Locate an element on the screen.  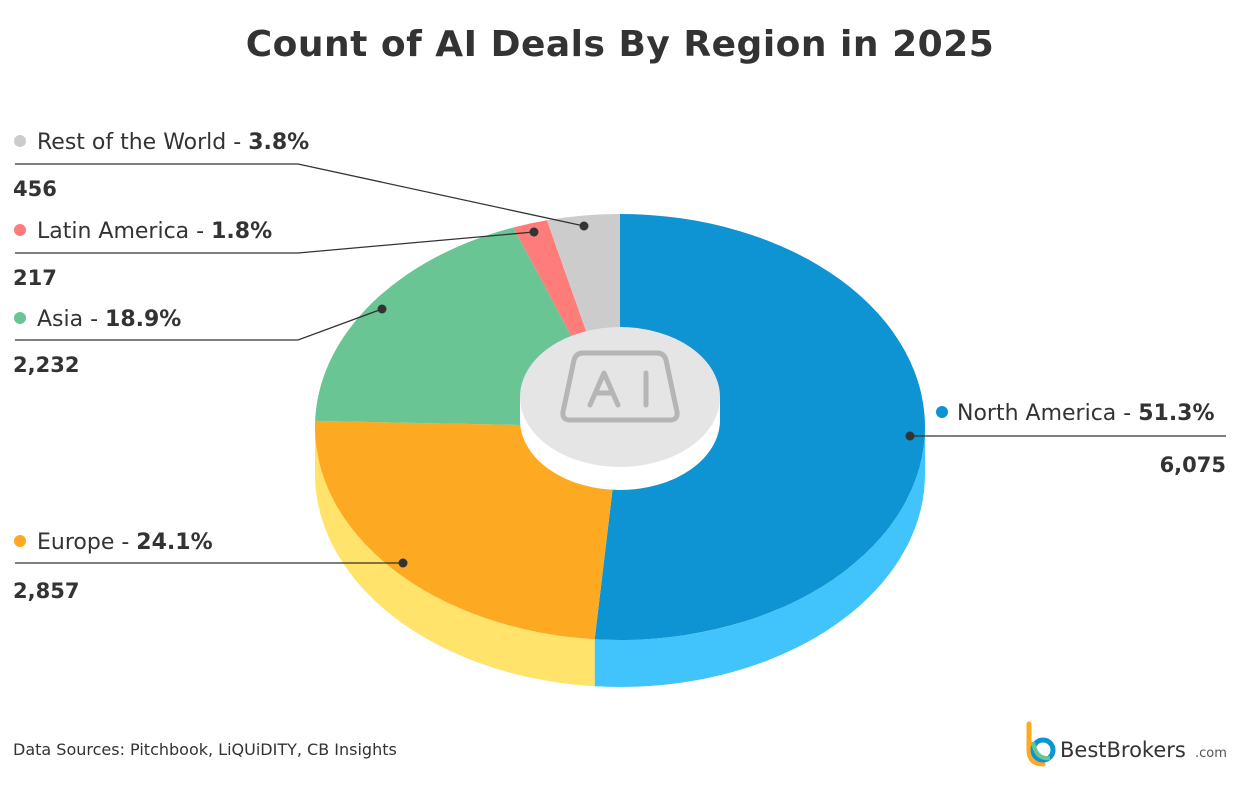
slice-percent: 51.3% is located at coordinates (1176, 413).